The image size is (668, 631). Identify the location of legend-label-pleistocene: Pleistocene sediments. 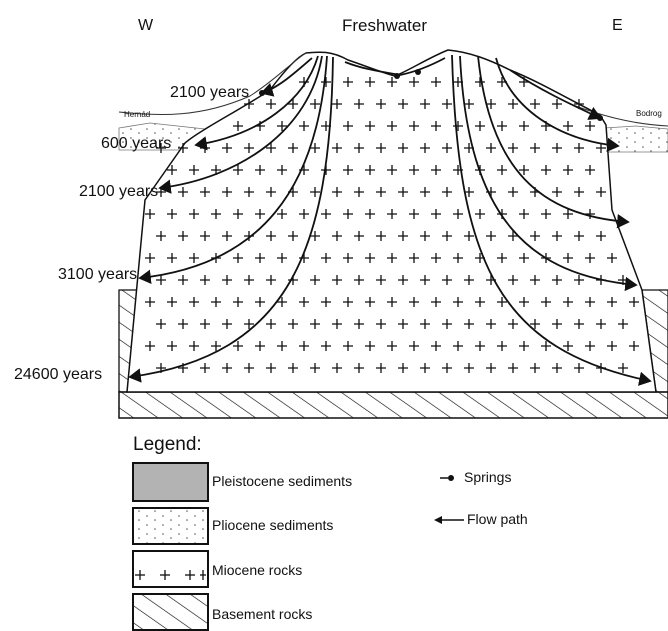
(282, 481).